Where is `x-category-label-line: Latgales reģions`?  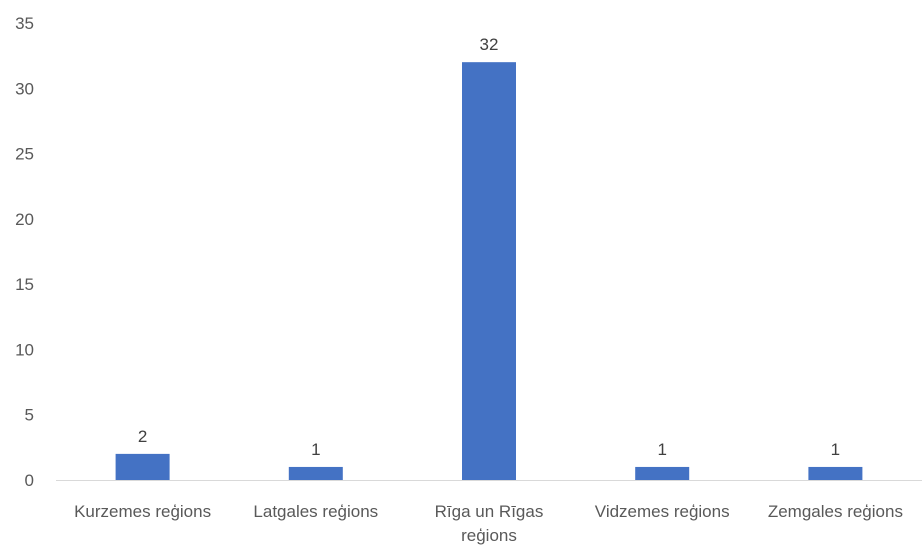 x-category-label-line: Latgales reģions is located at coordinates (315, 511).